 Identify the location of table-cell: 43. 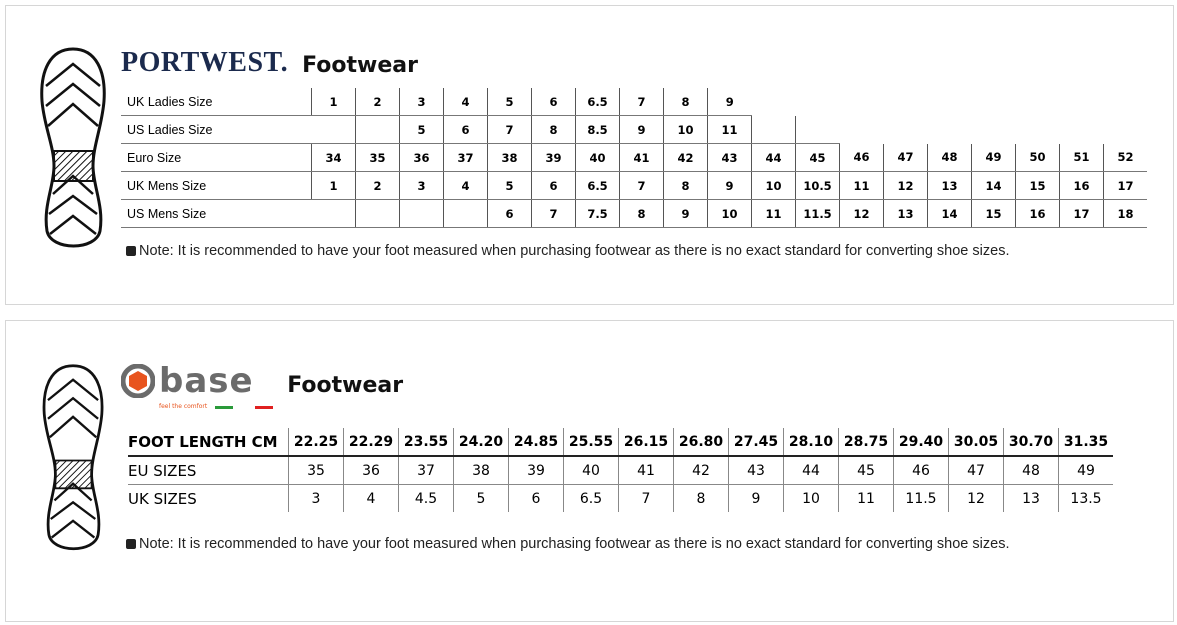
(729, 157).